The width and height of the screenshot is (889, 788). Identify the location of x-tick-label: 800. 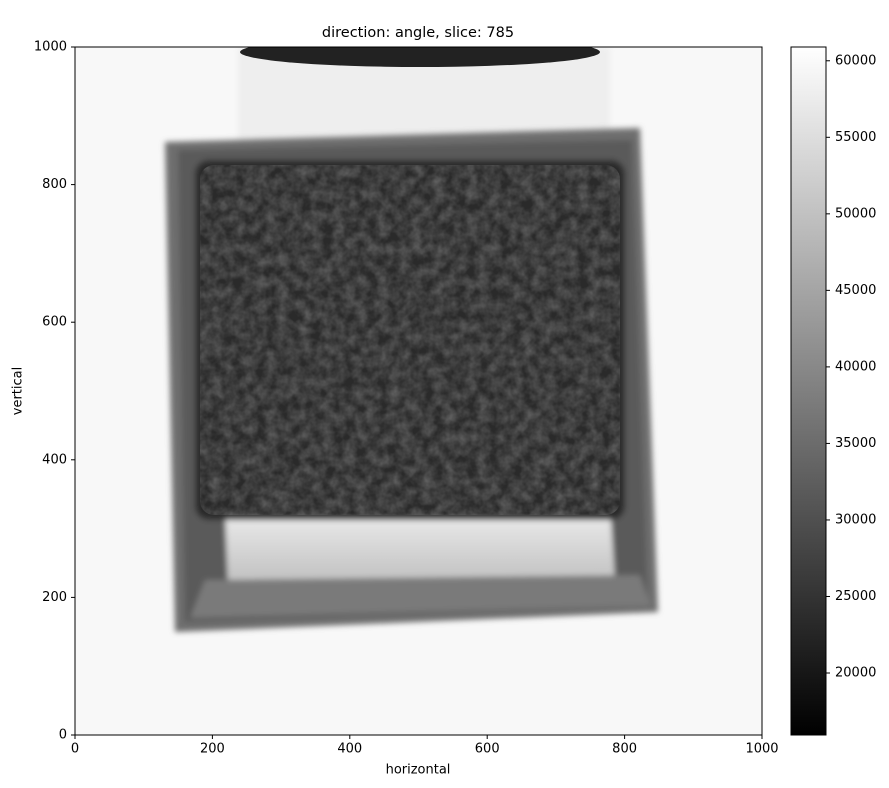
(624, 749).